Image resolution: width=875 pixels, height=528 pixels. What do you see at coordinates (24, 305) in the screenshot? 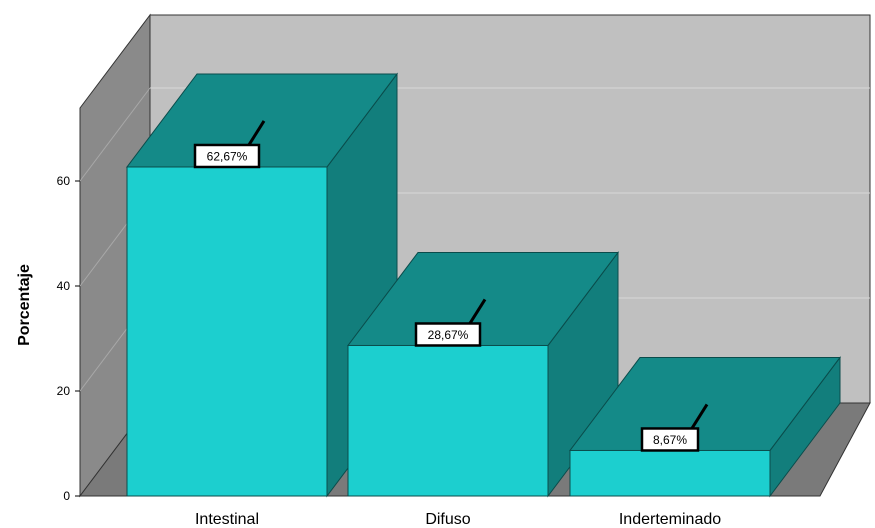
I see `y-axis-label: Porcentaje` at bounding box center [24, 305].